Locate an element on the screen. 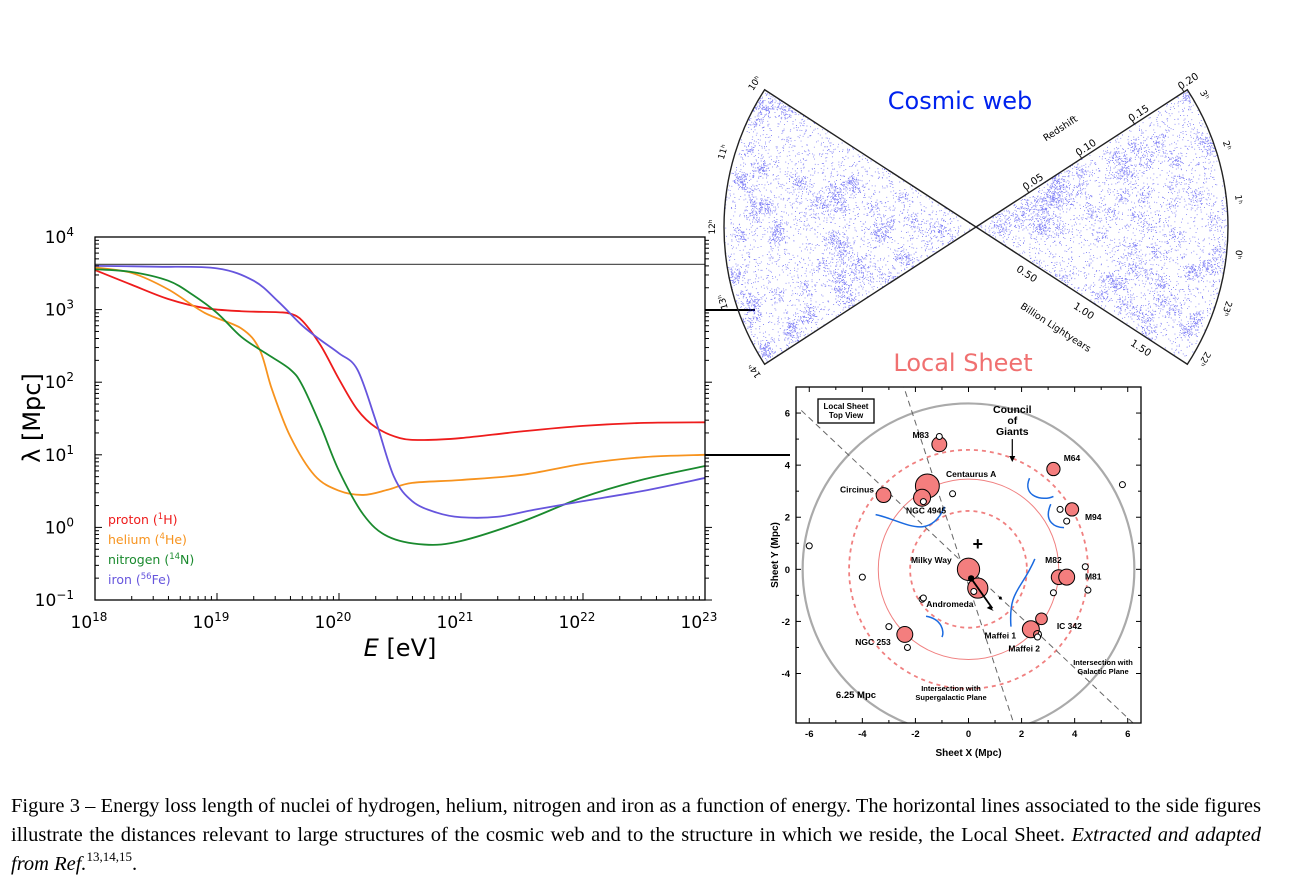 This screenshot has width=1308, height=894. ra-tick-label-left: 12ʰ is located at coordinates (713, 226).